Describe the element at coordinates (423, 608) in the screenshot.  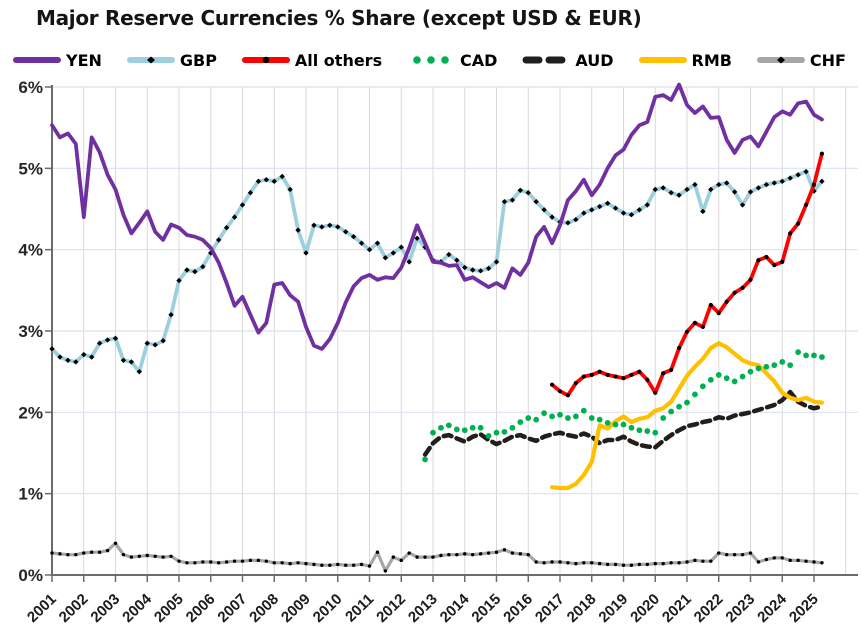
I see `x-tick-label: 2013` at that location.